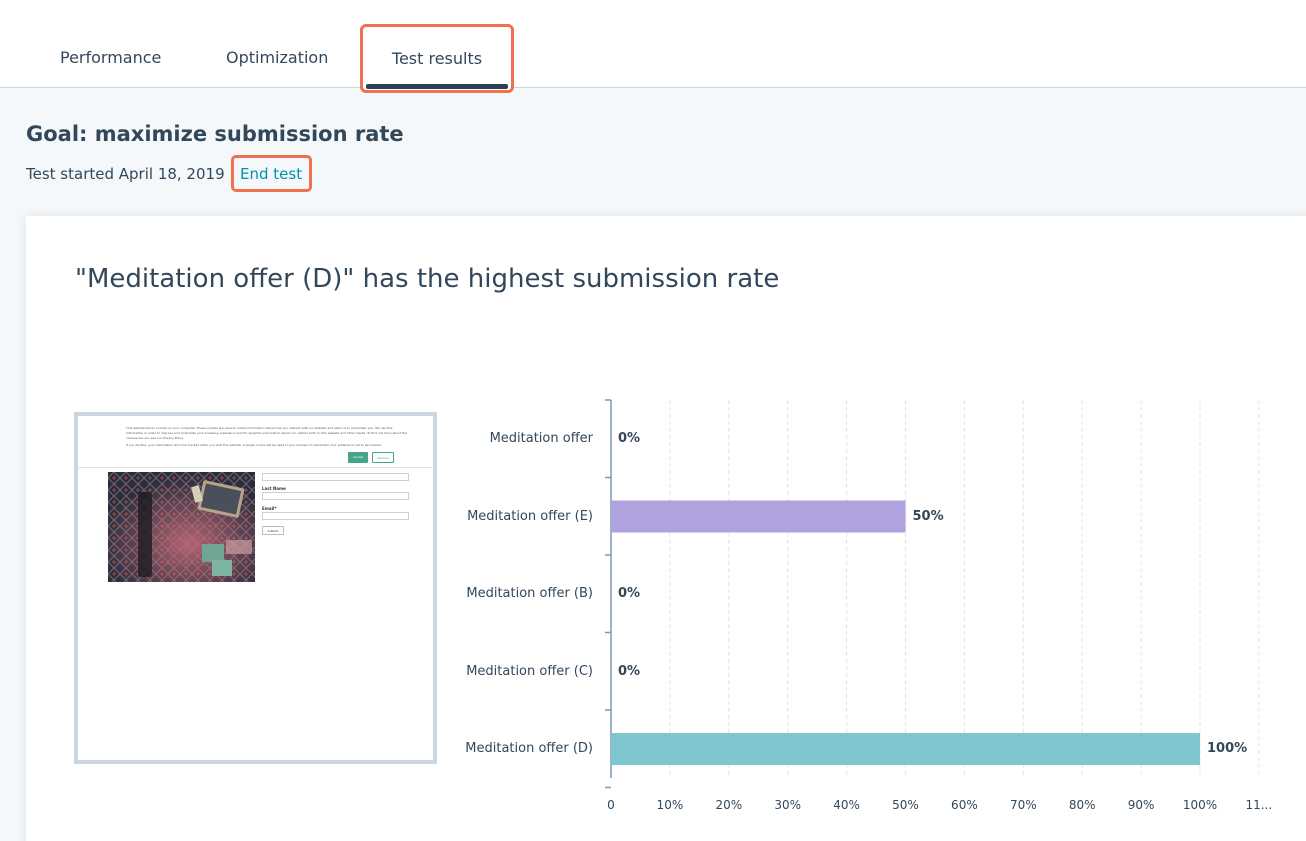 The height and width of the screenshot is (841, 1306). Describe the element at coordinates (788, 805) in the screenshot. I see `x-tick-label: 30%` at that location.